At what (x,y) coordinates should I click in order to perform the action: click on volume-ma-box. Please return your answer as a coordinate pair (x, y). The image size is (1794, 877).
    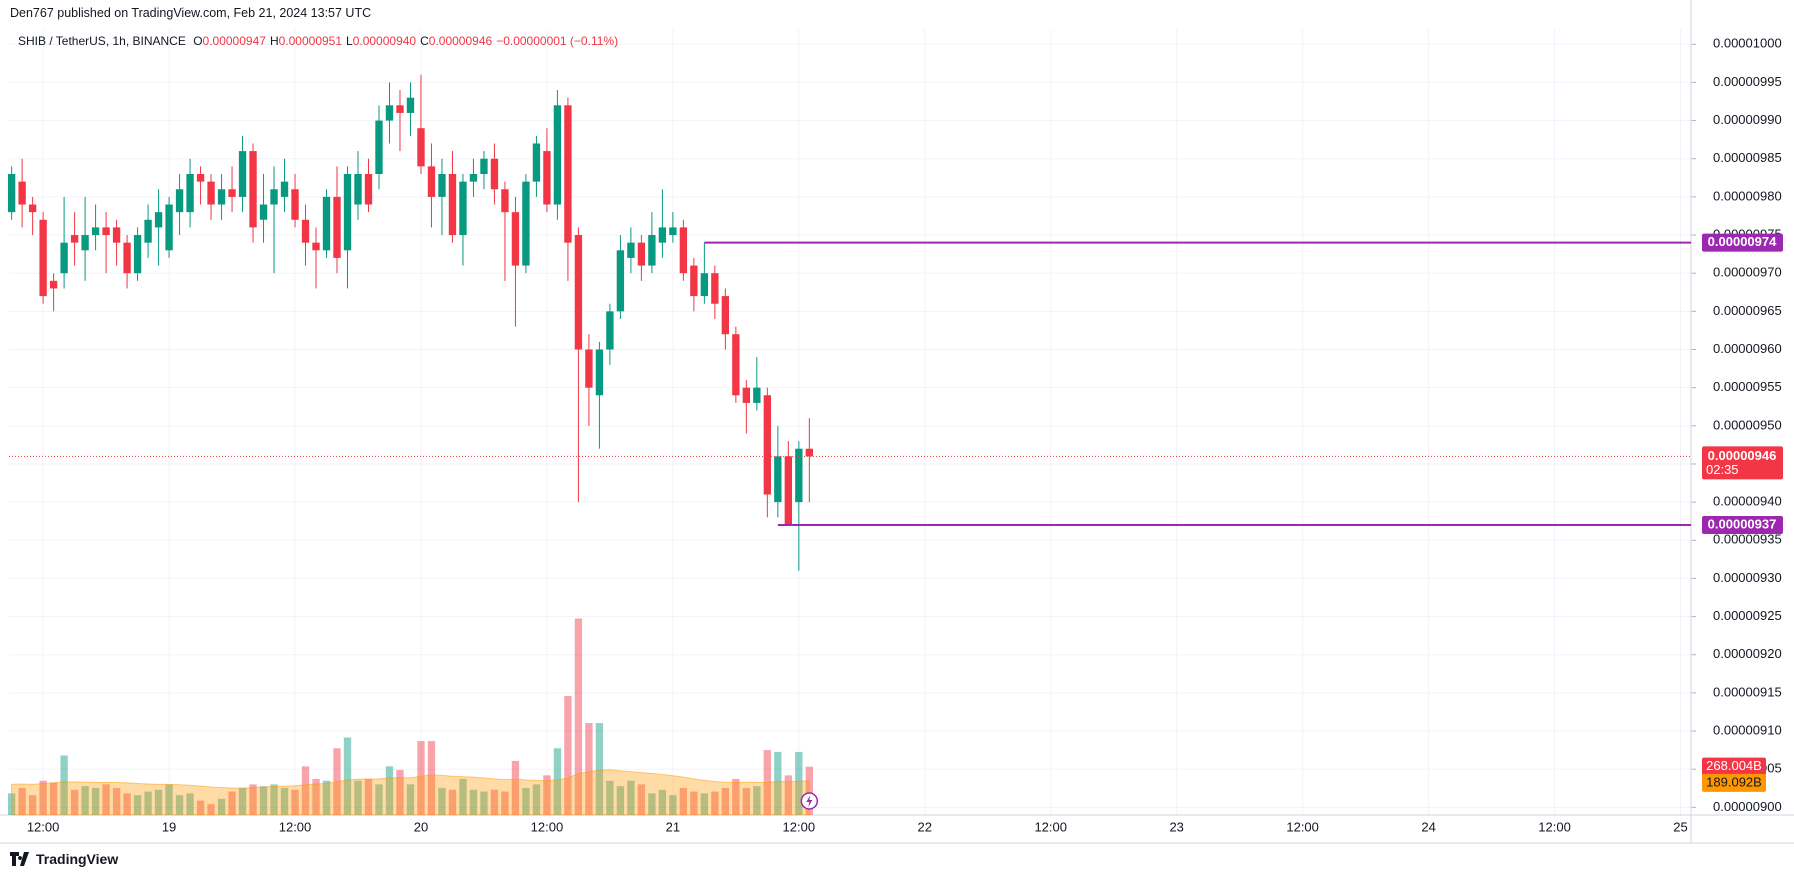
    Looking at the image, I should click on (1734, 782).